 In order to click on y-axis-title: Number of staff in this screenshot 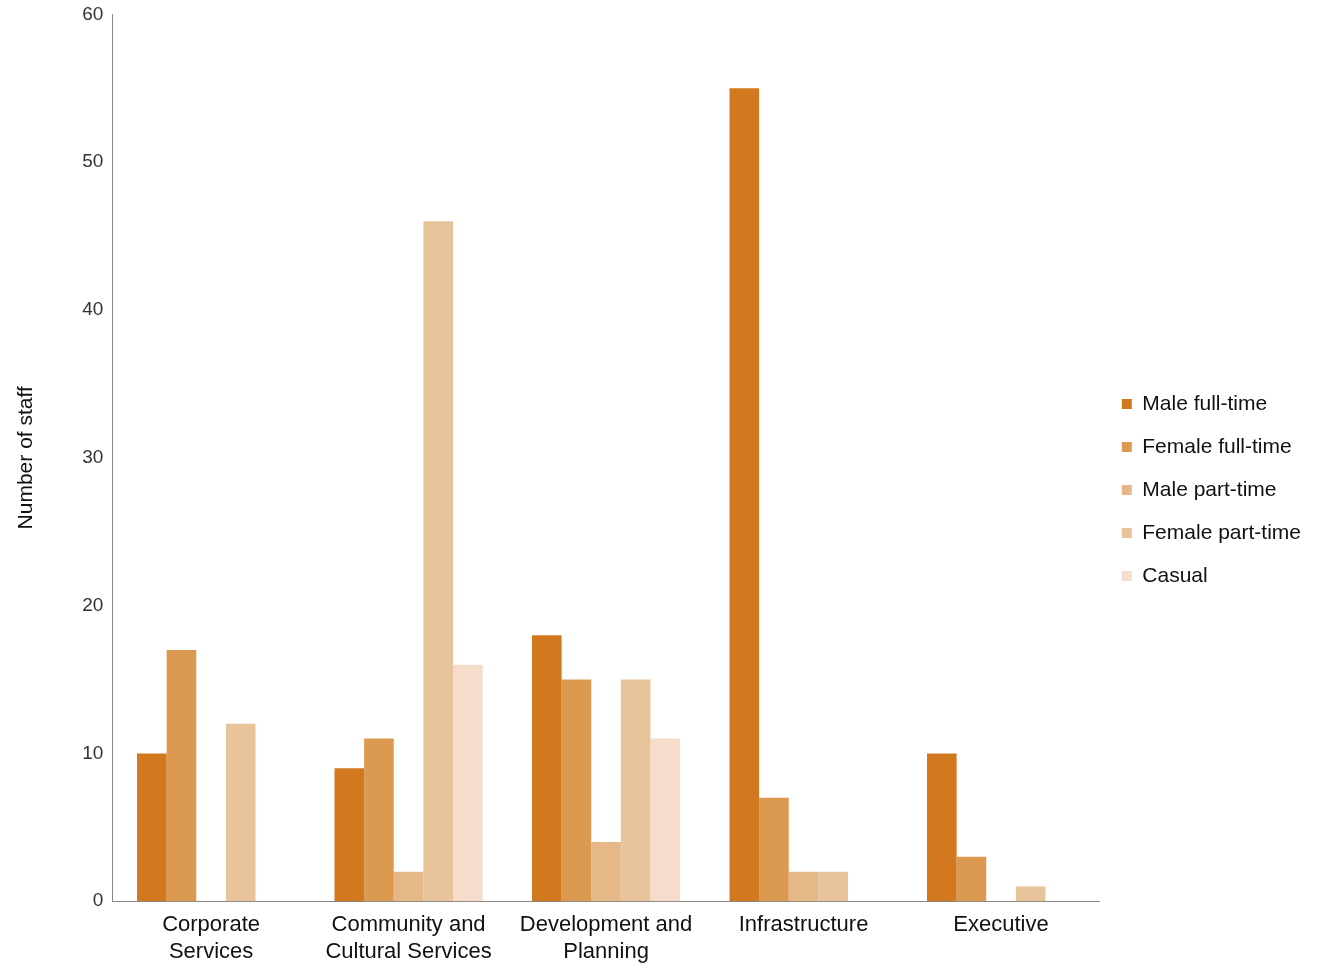, I will do `click(25, 458)`.